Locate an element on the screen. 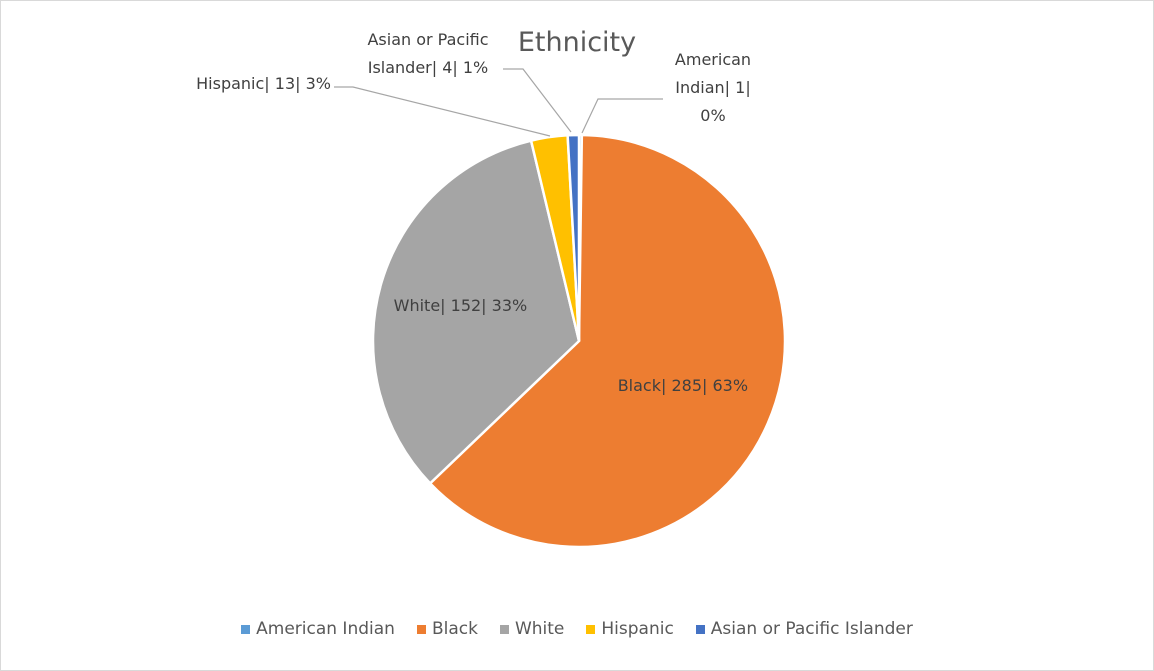 The height and width of the screenshot is (671, 1154). legend-item: White is located at coordinates (532, 629).